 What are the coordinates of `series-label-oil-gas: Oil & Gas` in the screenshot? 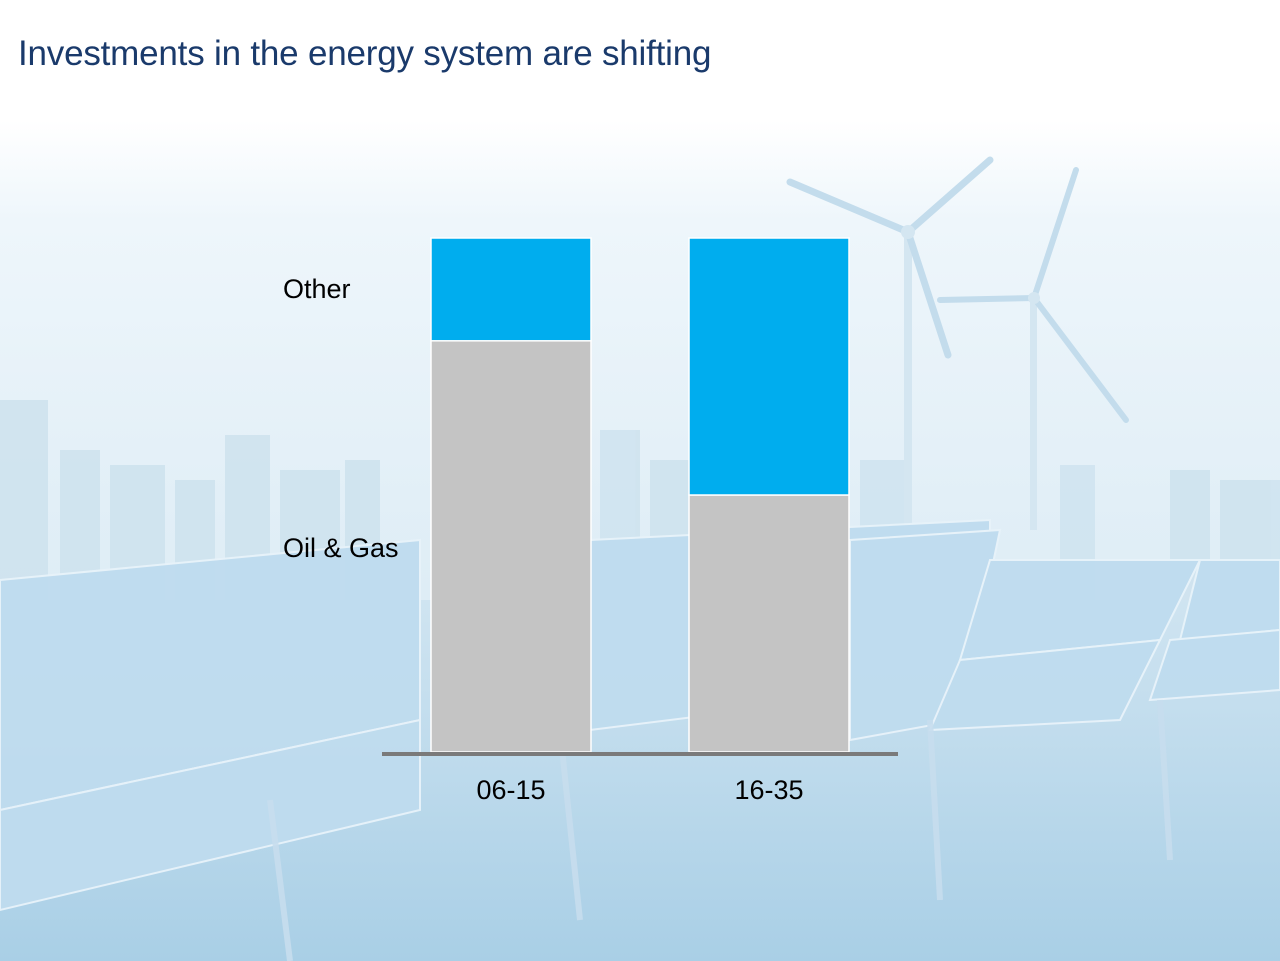 It's located at (341, 548).